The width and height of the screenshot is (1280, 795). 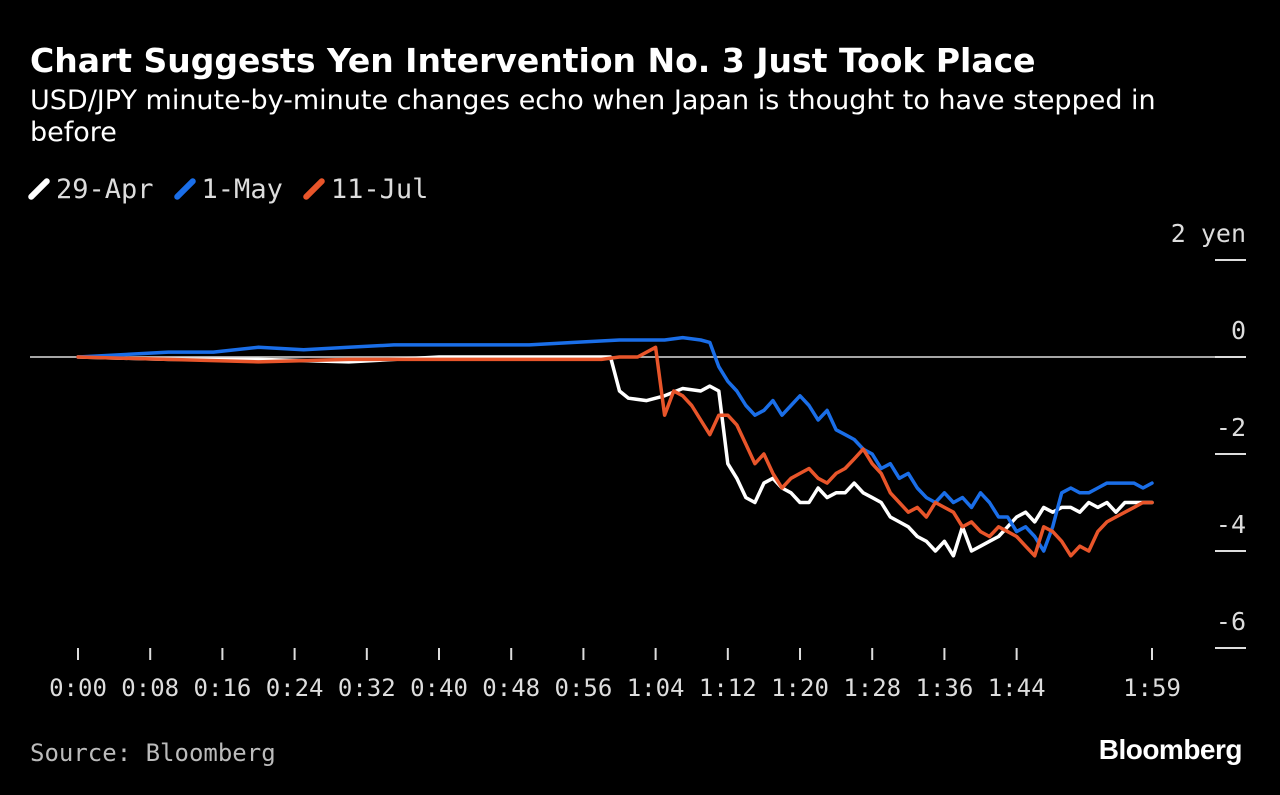 I want to click on x-tick-label: 1:36, so click(x=945, y=688).